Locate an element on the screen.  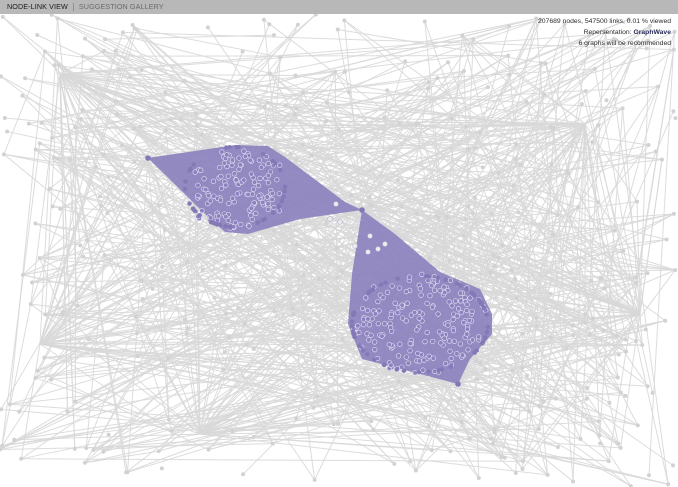
hub-node-center is located at coordinates (362, 210).